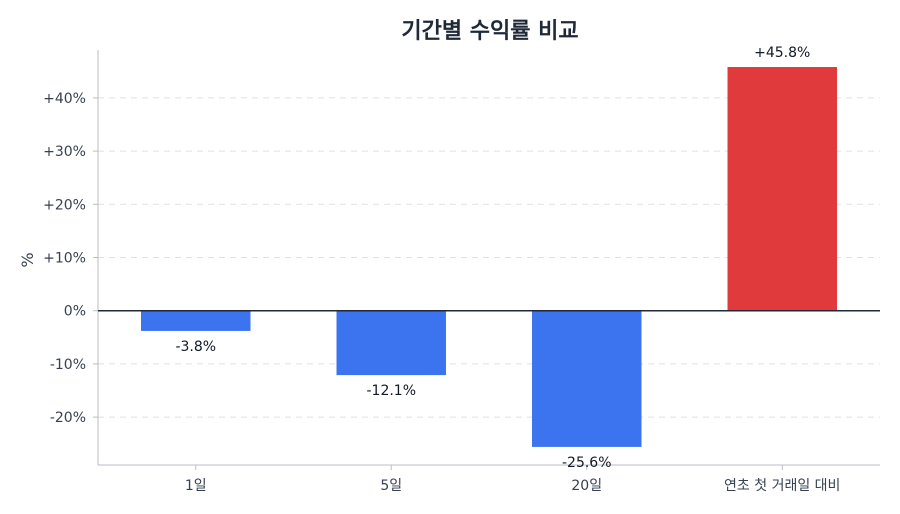  What do you see at coordinates (587, 463) in the screenshot?
I see `data-label: -25.6%` at bounding box center [587, 463].